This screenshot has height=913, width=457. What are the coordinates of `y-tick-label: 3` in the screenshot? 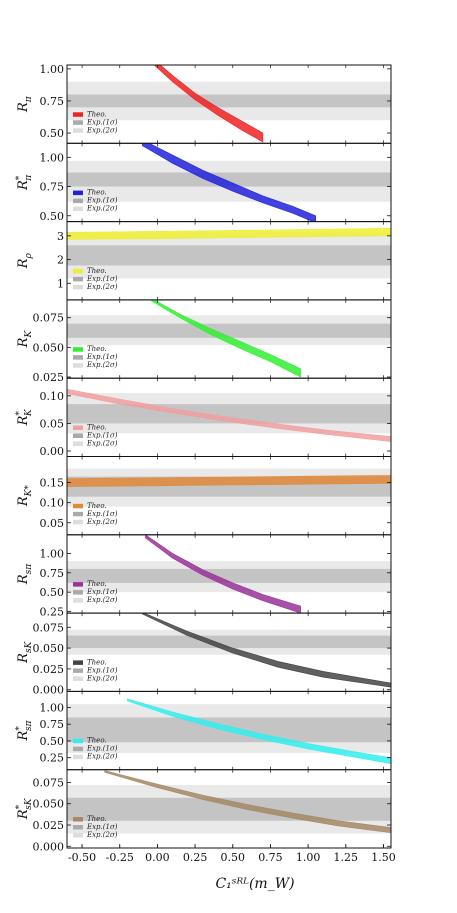 It's located at (60, 236).